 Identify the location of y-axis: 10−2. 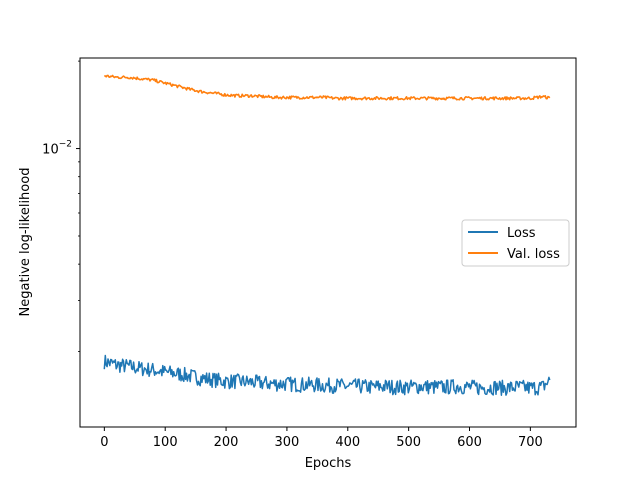
(61, 206).